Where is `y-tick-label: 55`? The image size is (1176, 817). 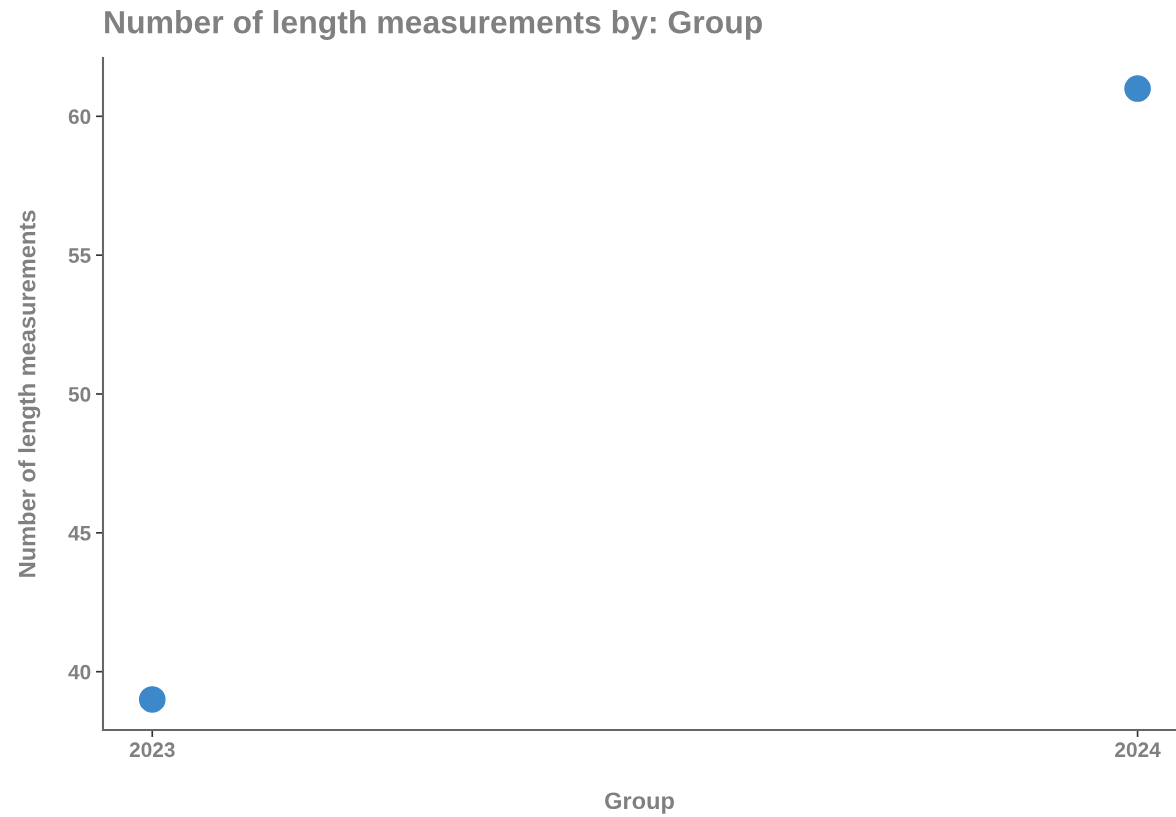 y-tick-label: 55 is located at coordinates (79, 255).